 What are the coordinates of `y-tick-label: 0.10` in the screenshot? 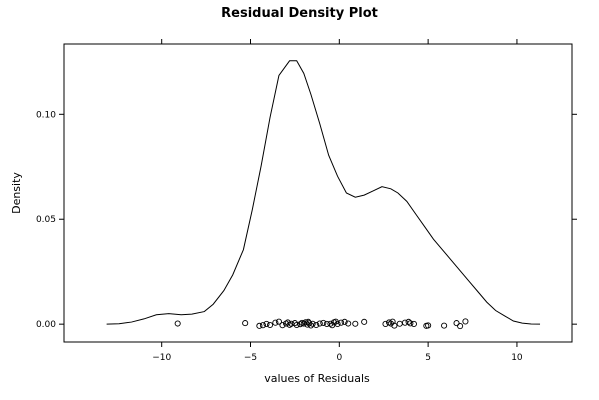 It's located at (46, 115).